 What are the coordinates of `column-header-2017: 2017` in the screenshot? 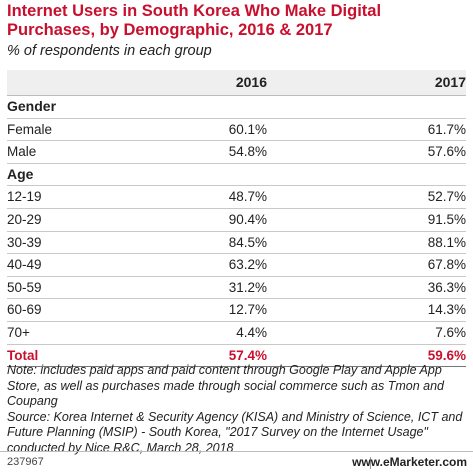 It's located at (450, 82).